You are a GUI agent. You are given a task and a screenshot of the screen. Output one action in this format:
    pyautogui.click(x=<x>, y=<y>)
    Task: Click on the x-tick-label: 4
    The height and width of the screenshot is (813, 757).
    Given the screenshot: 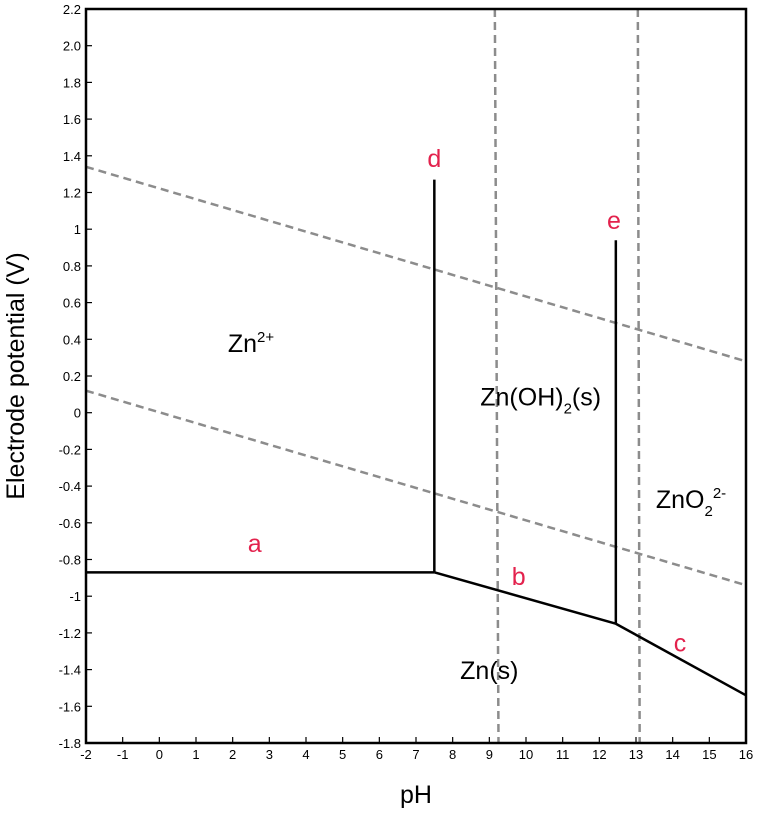 What is the action you would take?
    pyautogui.click(x=305, y=754)
    